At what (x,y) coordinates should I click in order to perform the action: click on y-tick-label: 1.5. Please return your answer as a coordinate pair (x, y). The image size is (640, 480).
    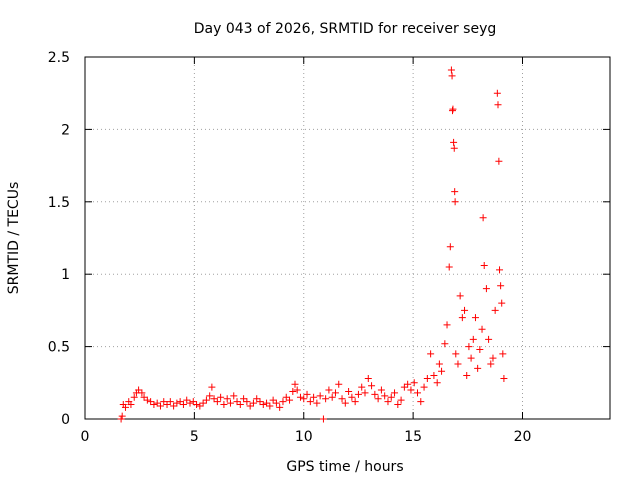
    Looking at the image, I should click on (59, 203).